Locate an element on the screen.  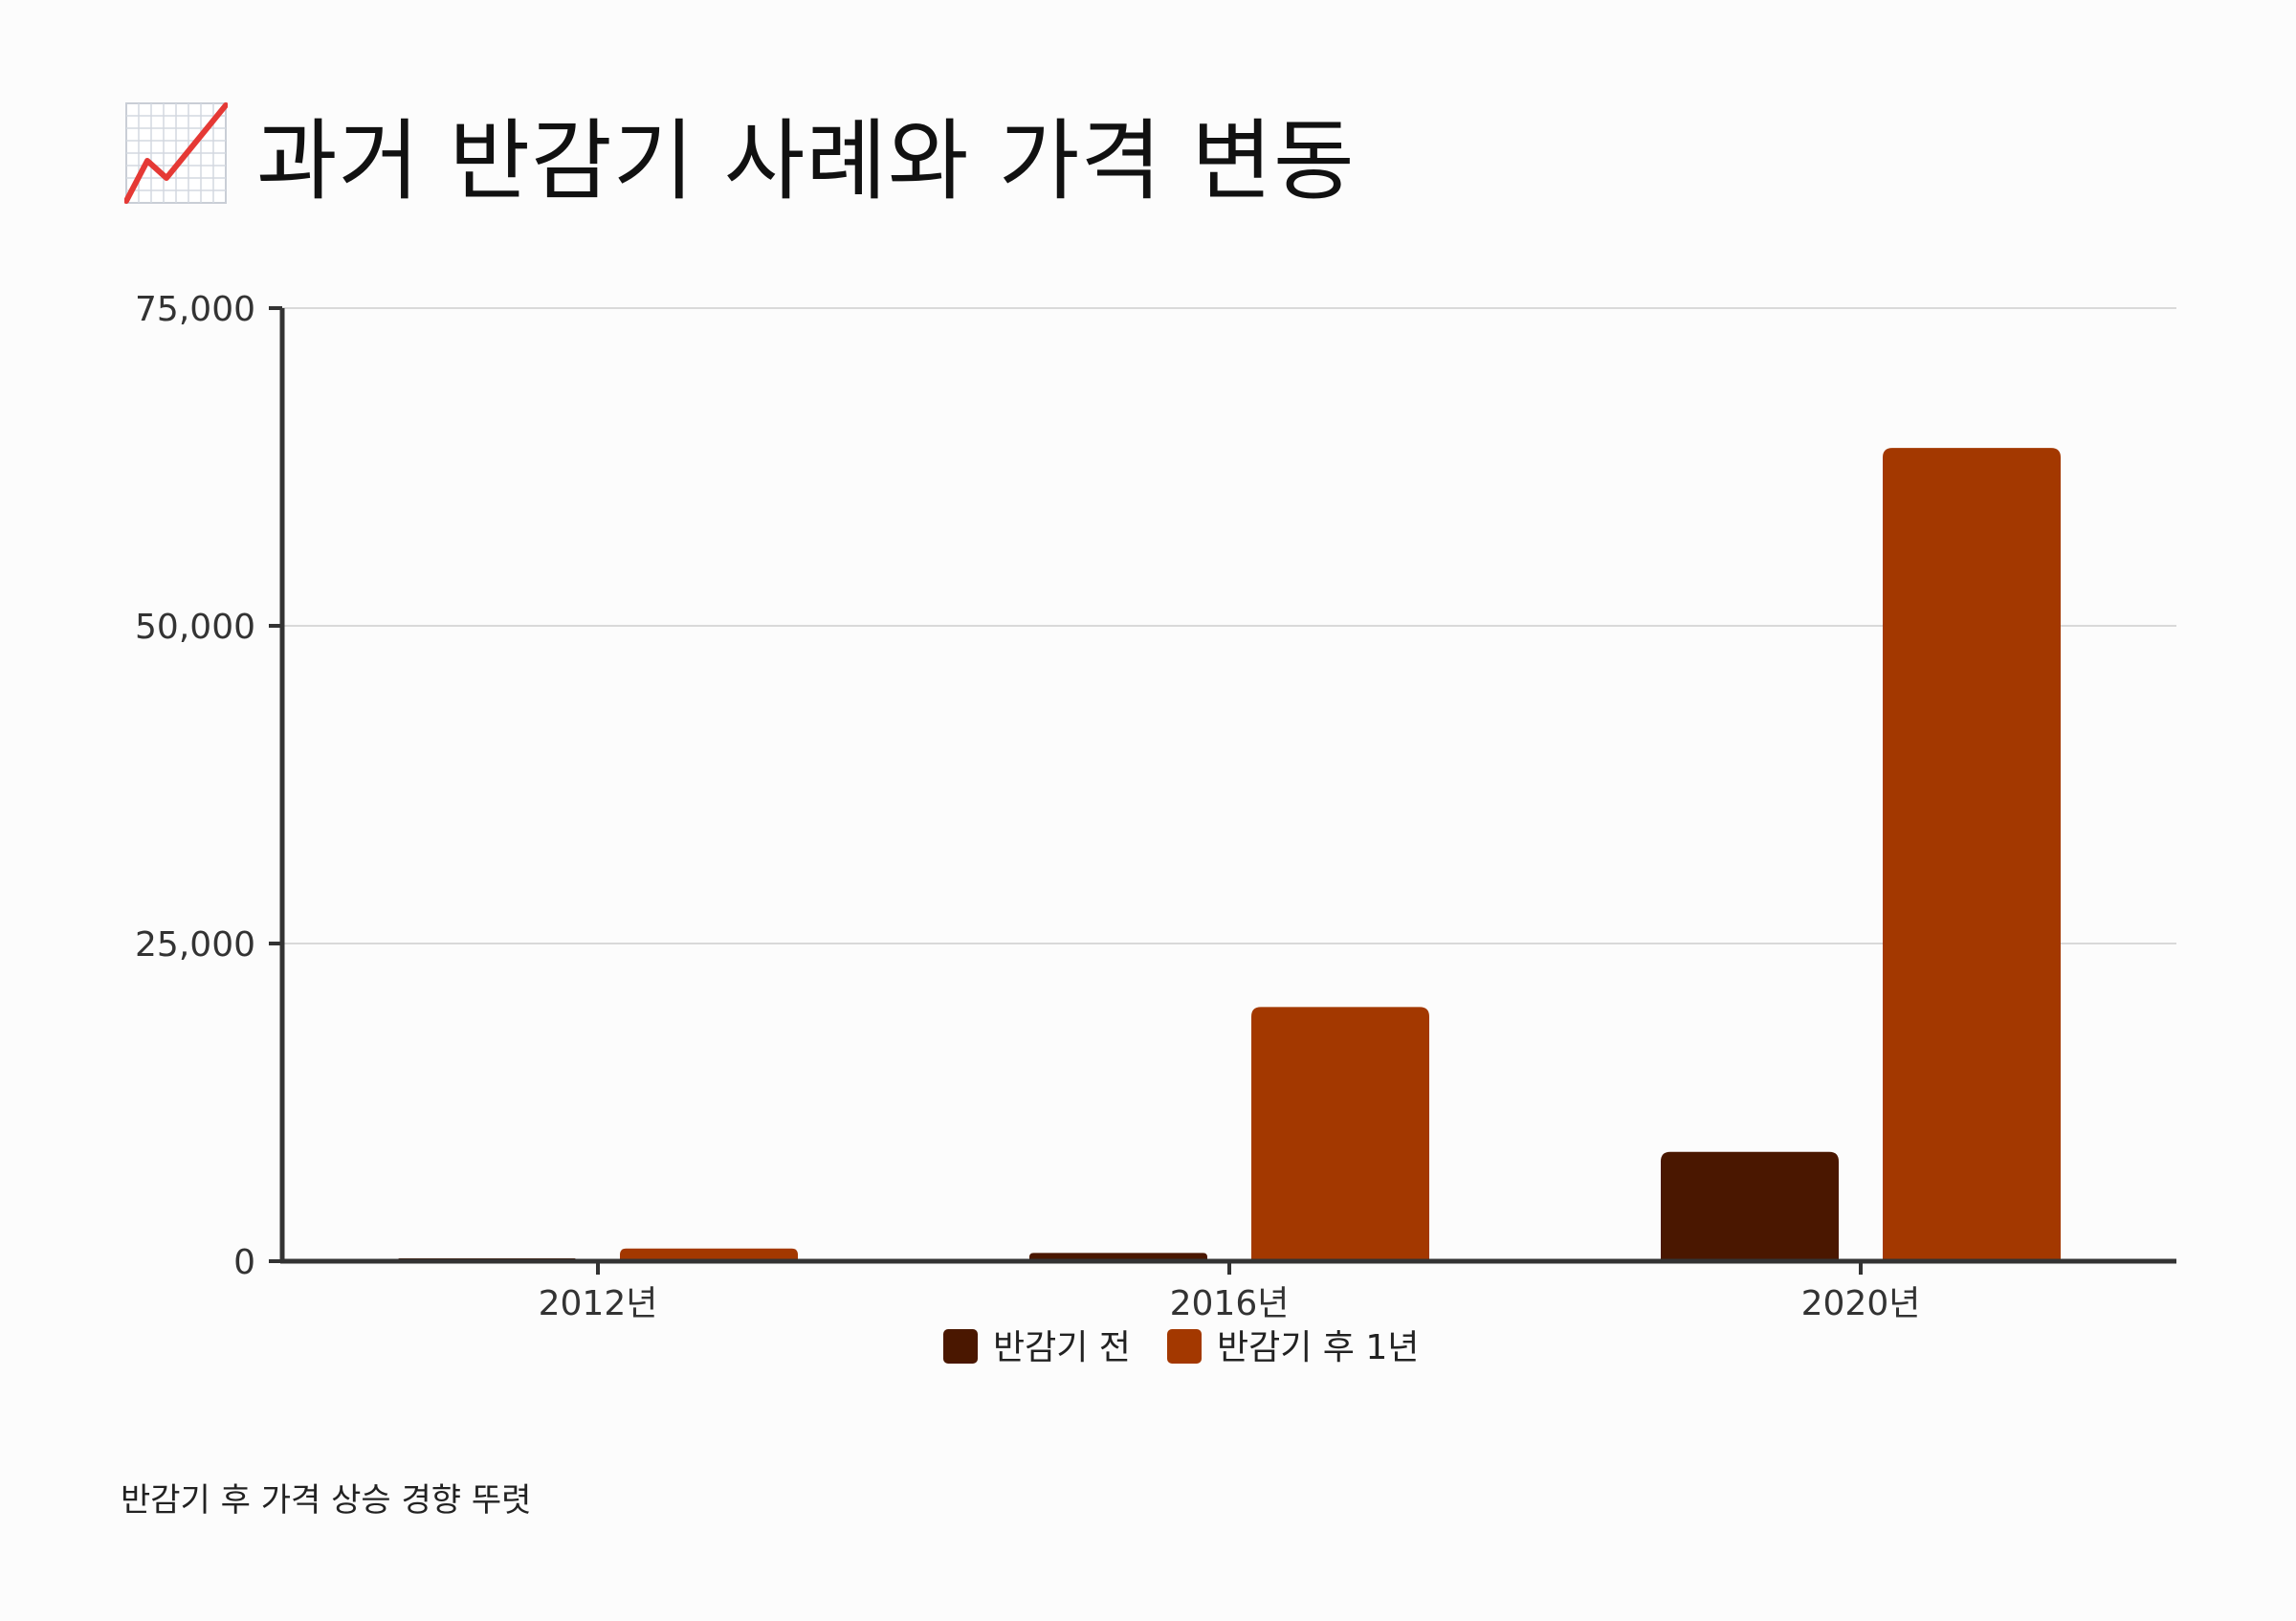
y-tick-label: 75,000 is located at coordinates (195, 309).